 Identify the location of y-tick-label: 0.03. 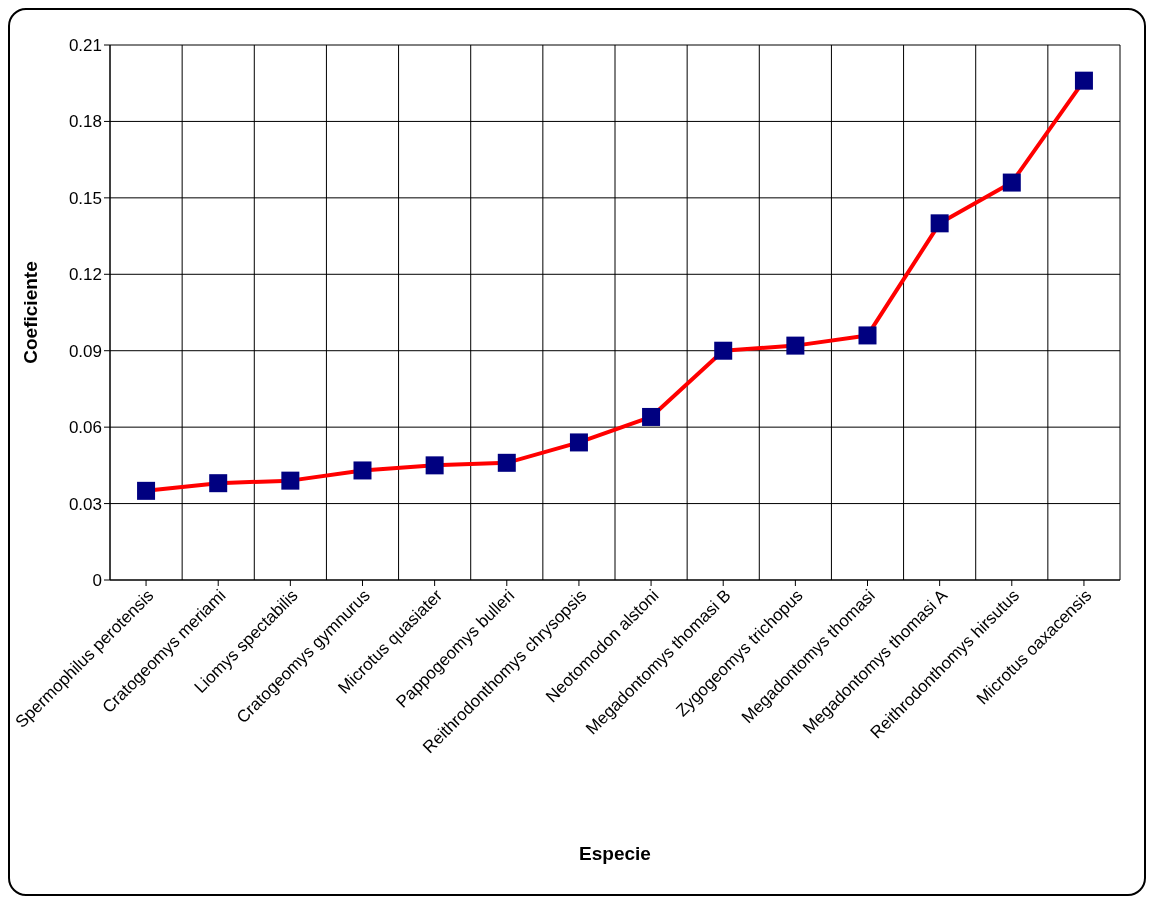
(85, 504).